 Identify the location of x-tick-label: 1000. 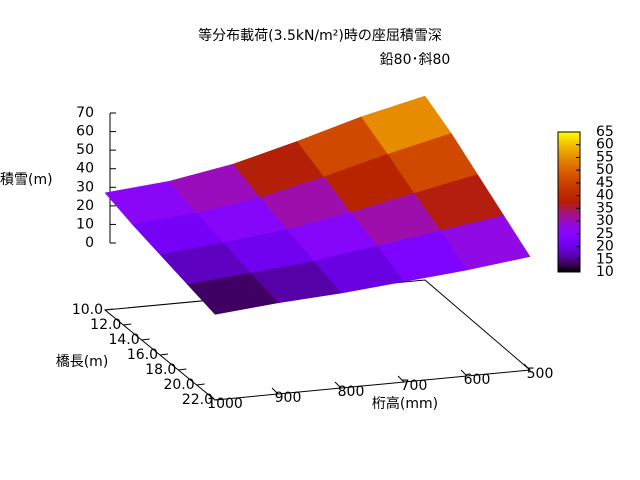
(225, 404).